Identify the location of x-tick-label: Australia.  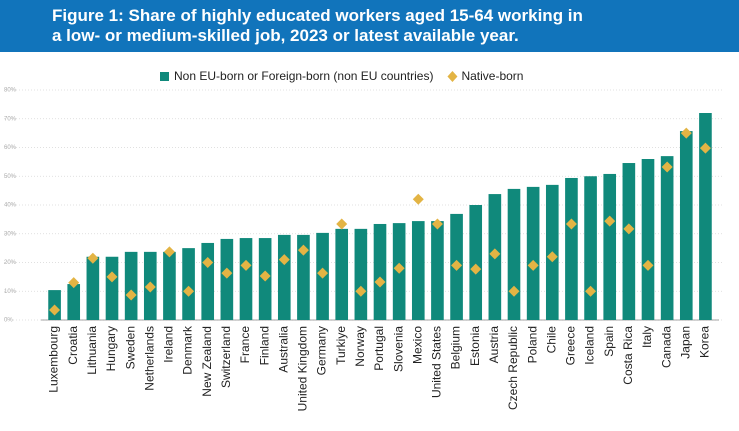
(283, 349).